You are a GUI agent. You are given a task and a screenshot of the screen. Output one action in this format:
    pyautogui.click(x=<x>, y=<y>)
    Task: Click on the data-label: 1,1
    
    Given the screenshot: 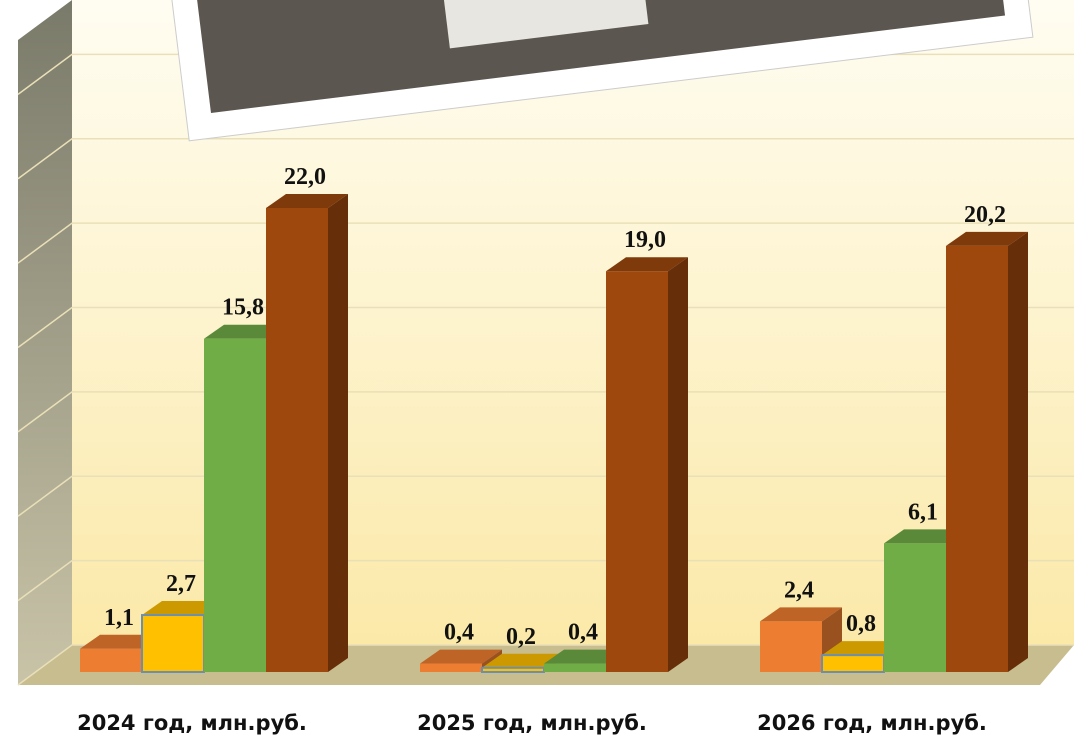 What is the action you would take?
    pyautogui.click(x=119, y=618)
    